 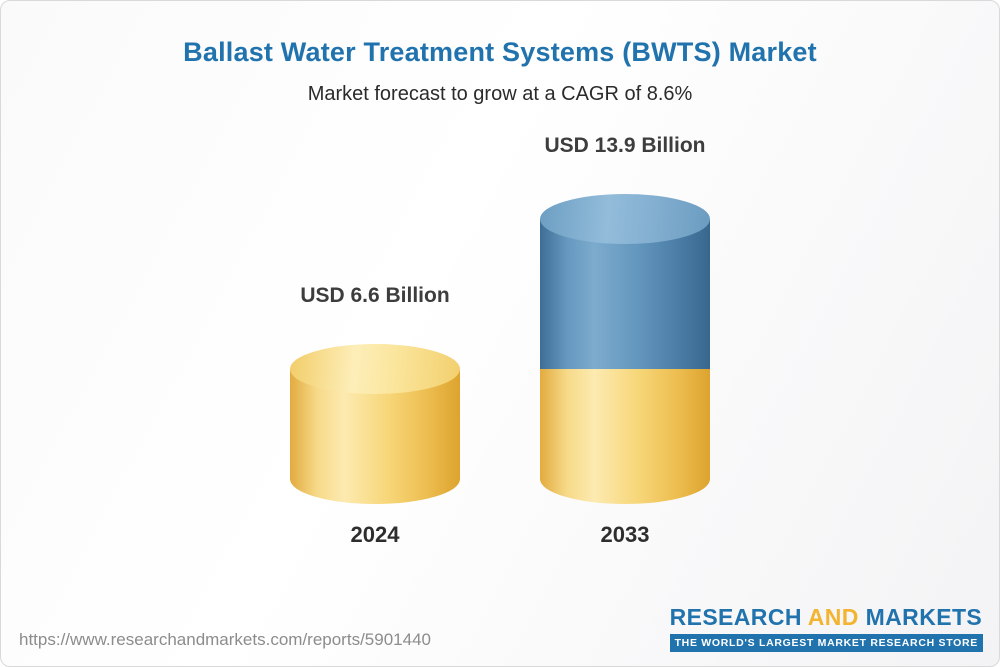 What do you see at coordinates (625, 349) in the screenshot?
I see `bar-2033-cylinder` at bounding box center [625, 349].